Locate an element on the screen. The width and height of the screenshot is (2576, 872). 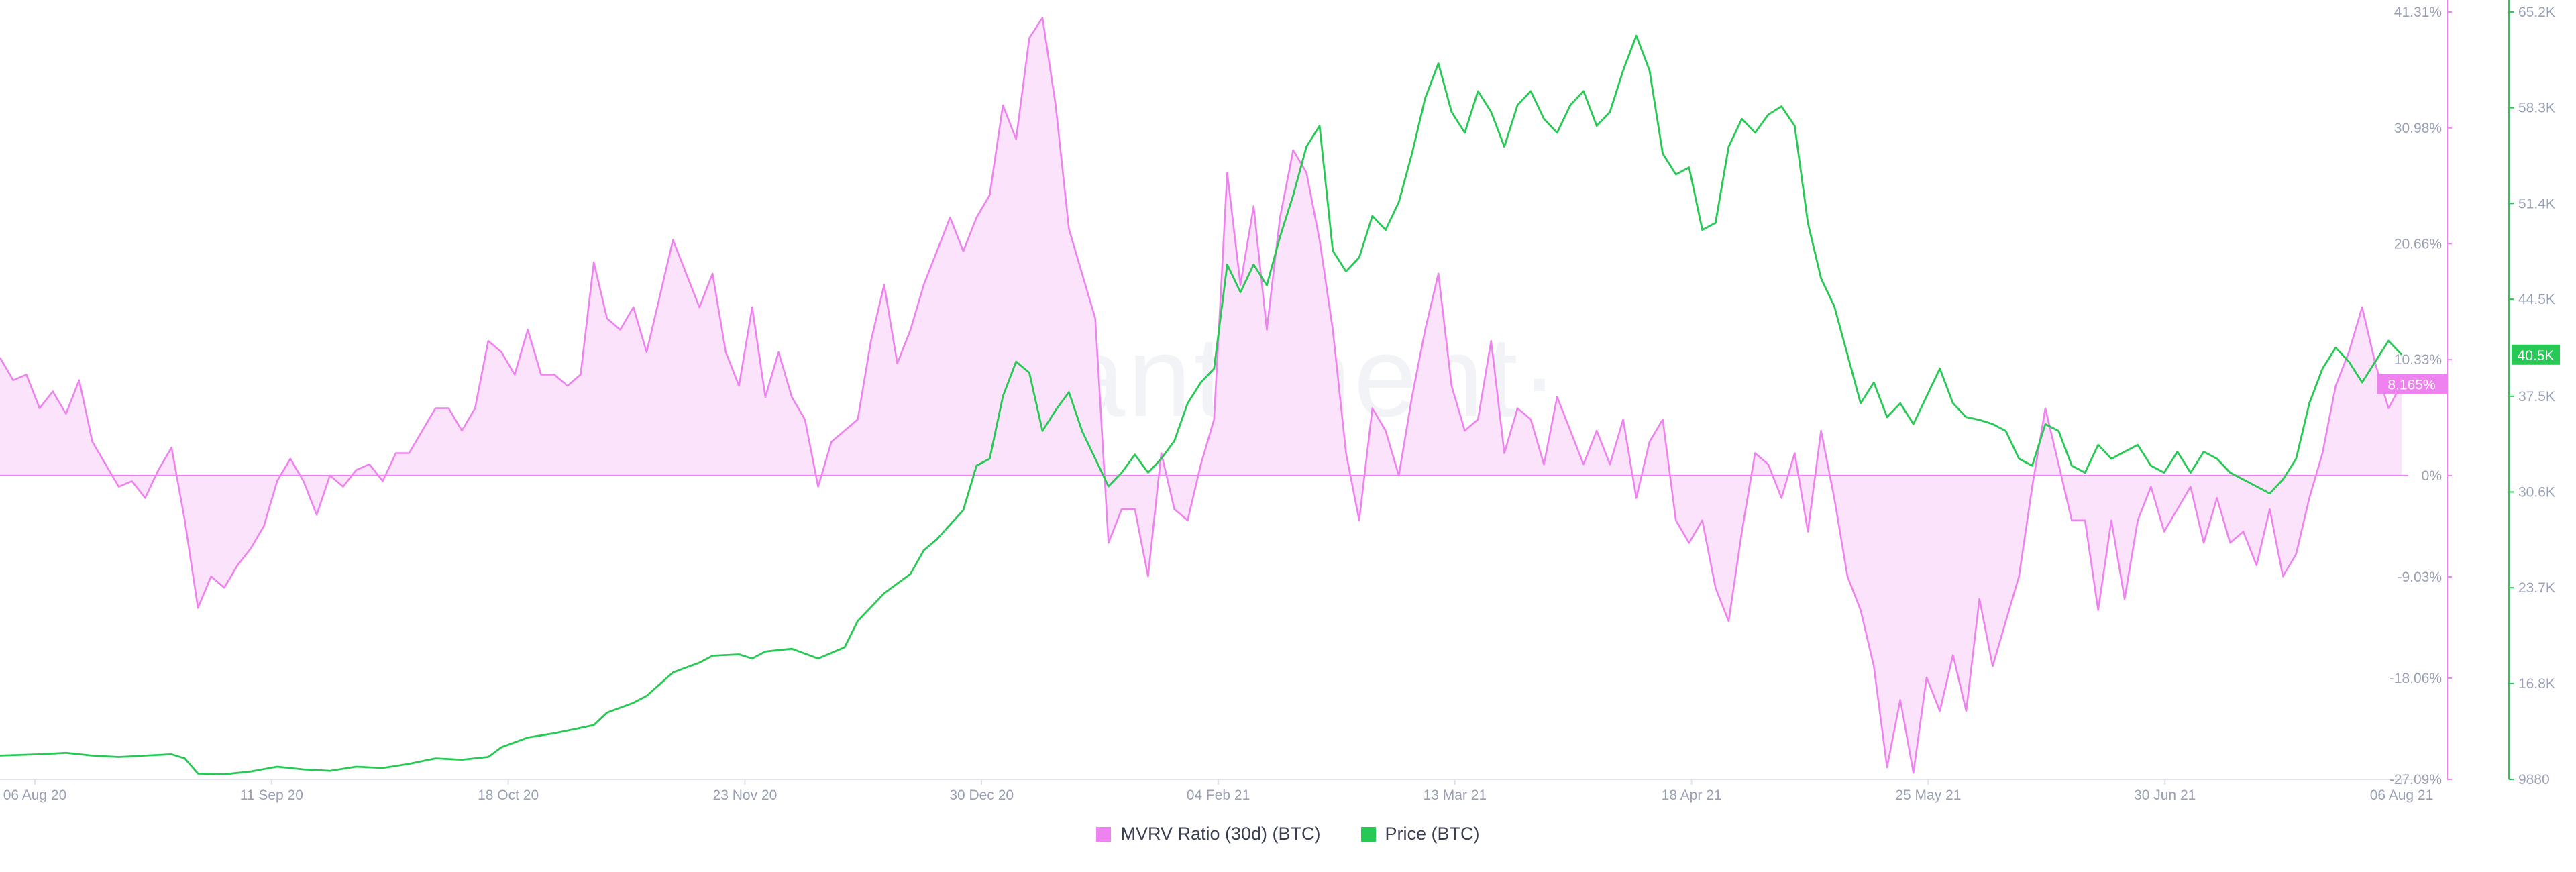
legend: MVRV Ratio (30d) (BTC) Price (BTC) is located at coordinates (1288, 834).